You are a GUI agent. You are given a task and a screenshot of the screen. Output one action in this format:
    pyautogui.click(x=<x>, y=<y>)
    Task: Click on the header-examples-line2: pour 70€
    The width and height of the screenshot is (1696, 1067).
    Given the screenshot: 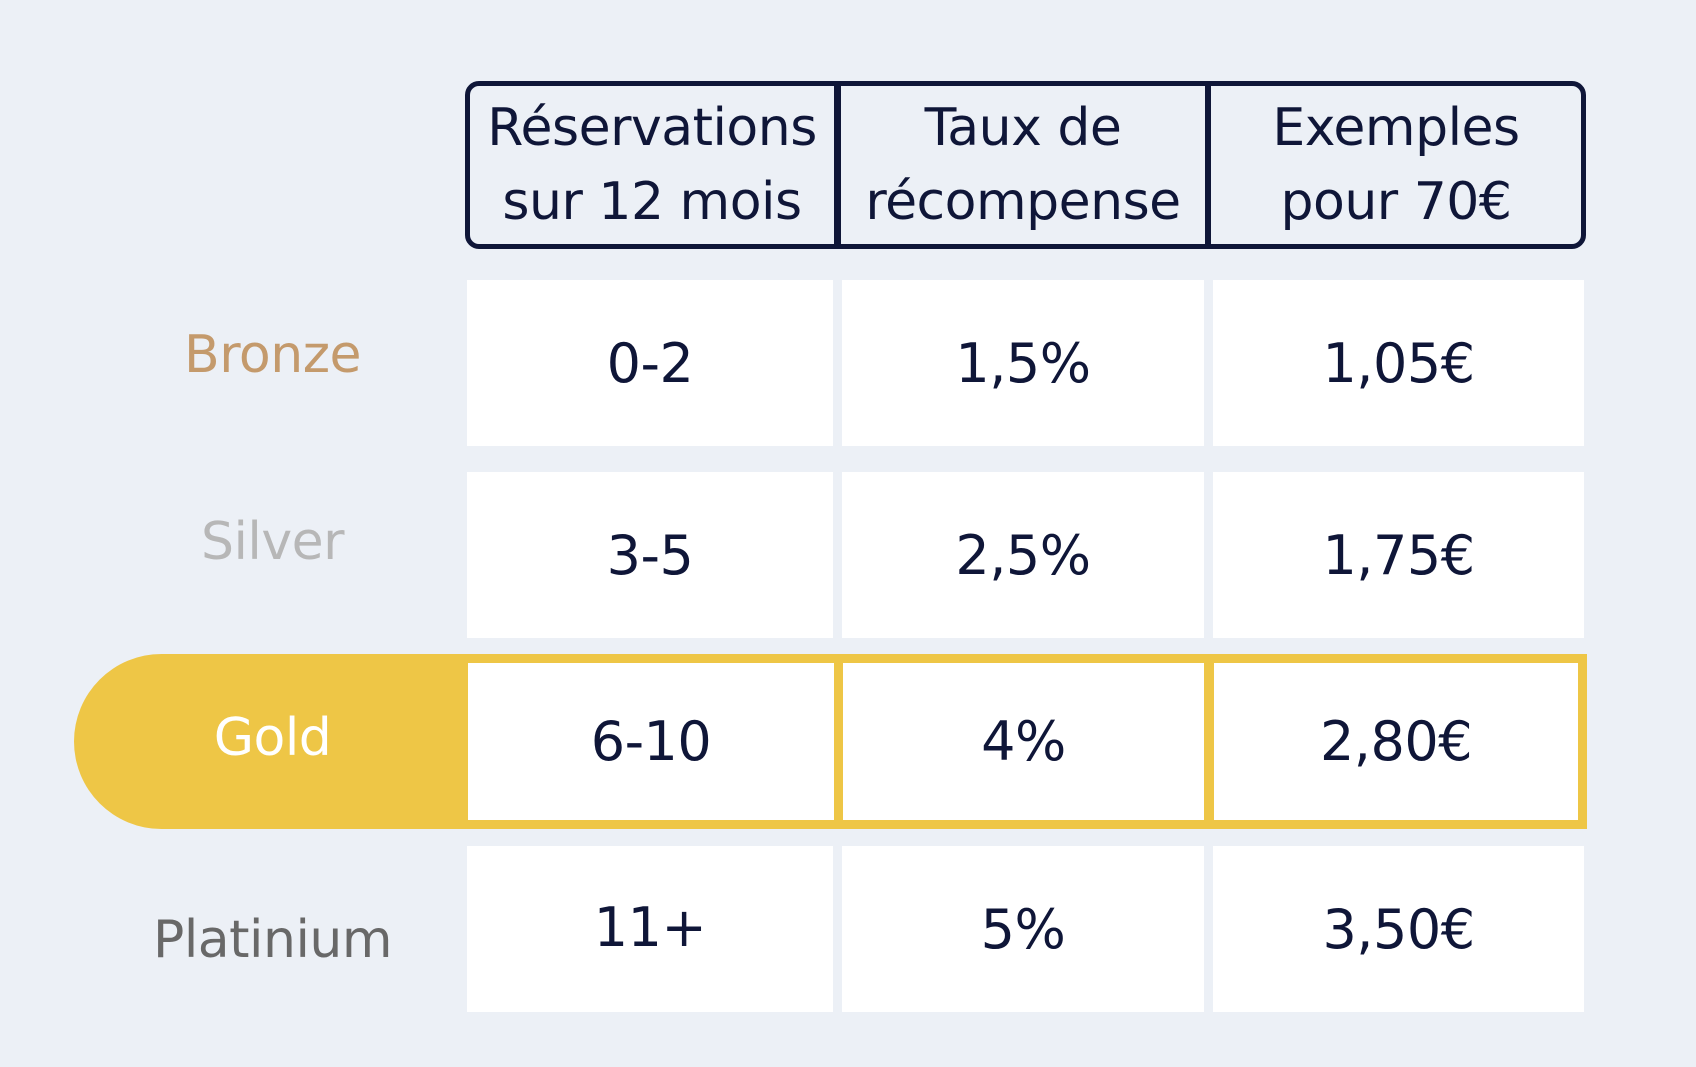 What is the action you would take?
    pyautogui.click(x=1396, y=202)
    